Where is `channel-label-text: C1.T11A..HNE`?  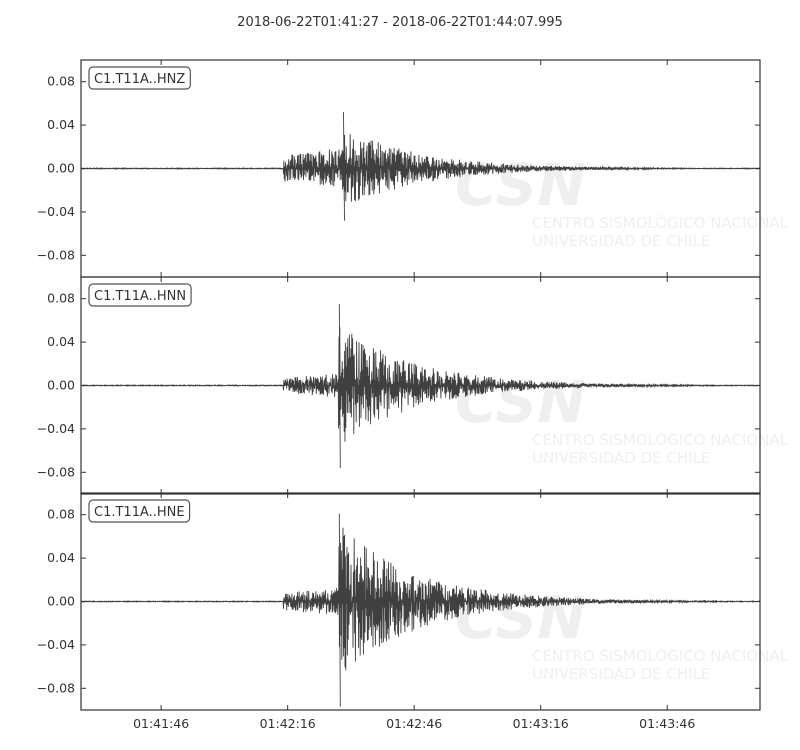 channel-label-text: C1.T11A..HNE is located at coordinates (139, 512).